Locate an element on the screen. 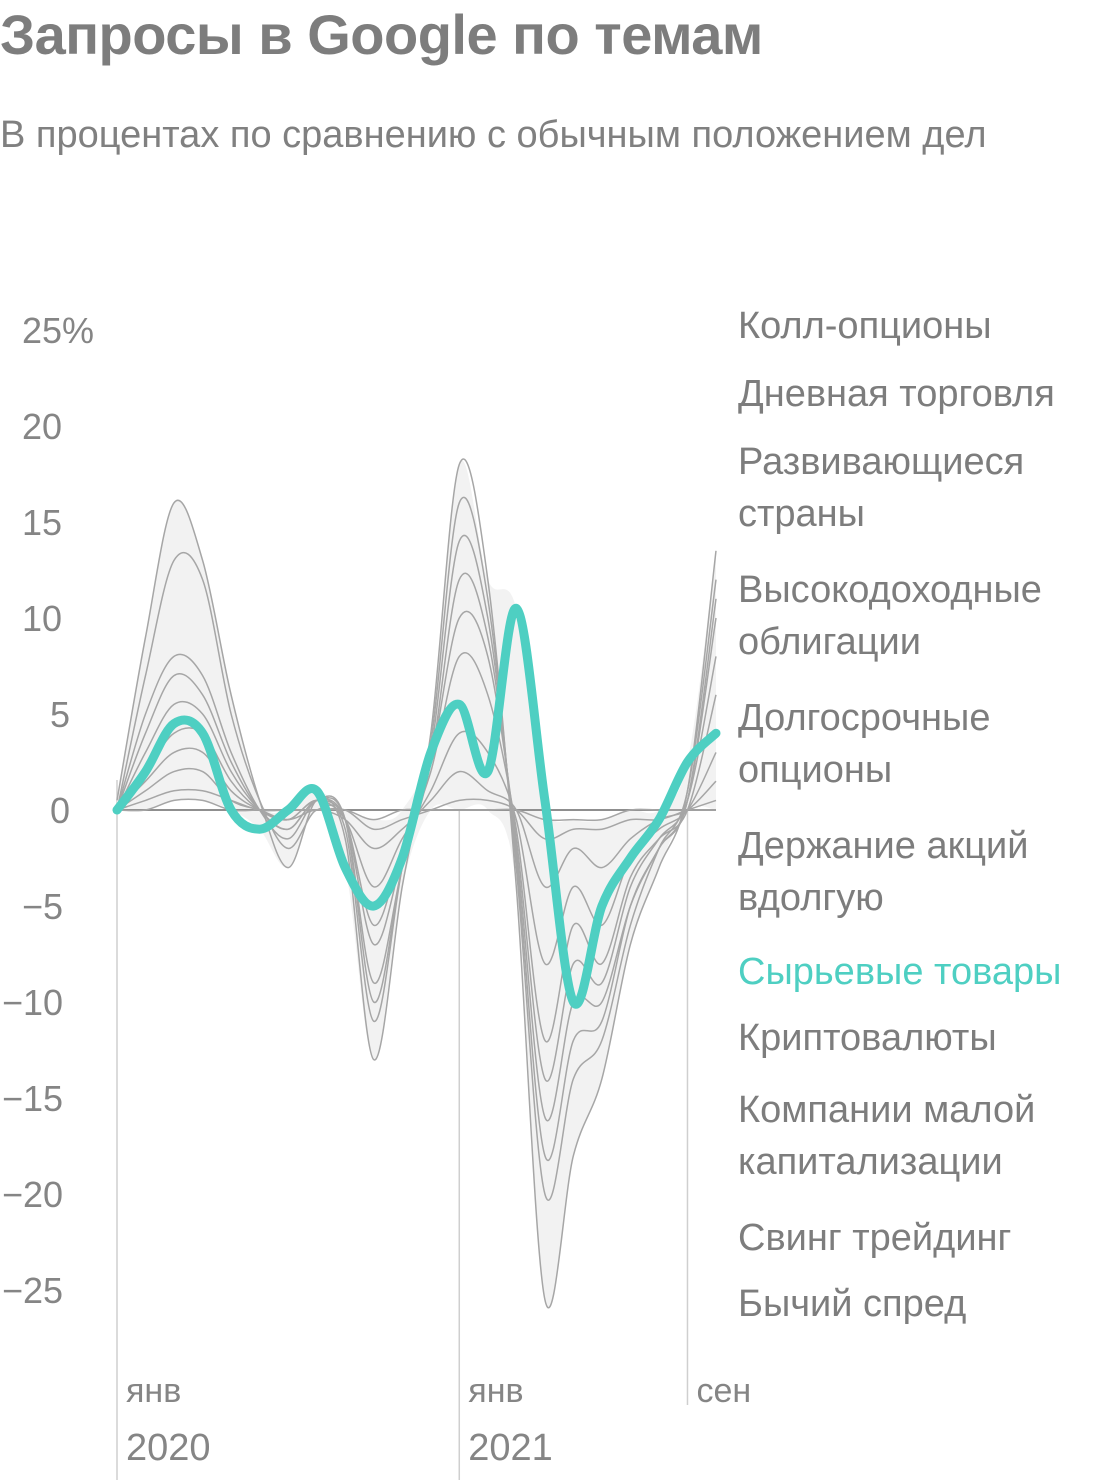 Image resolution: width=1120 pixels, height=1480 pixels. legend-item: Криптовалюты is located at coordinates (867, 1038).